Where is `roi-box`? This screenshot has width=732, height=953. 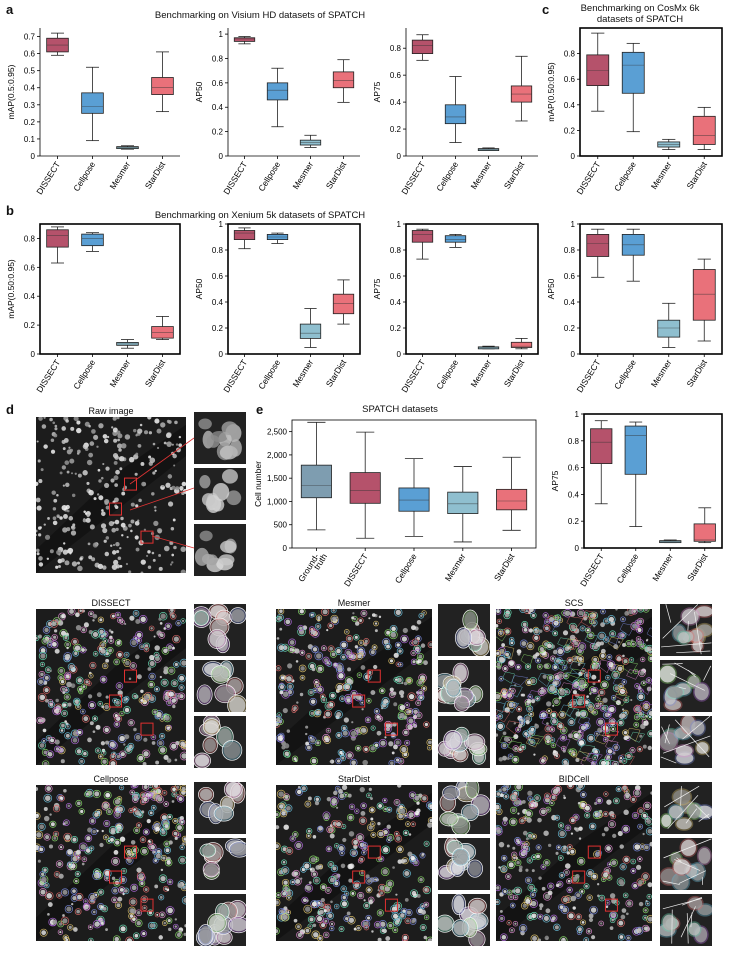
roi-box is located at coordinates (579, 877).